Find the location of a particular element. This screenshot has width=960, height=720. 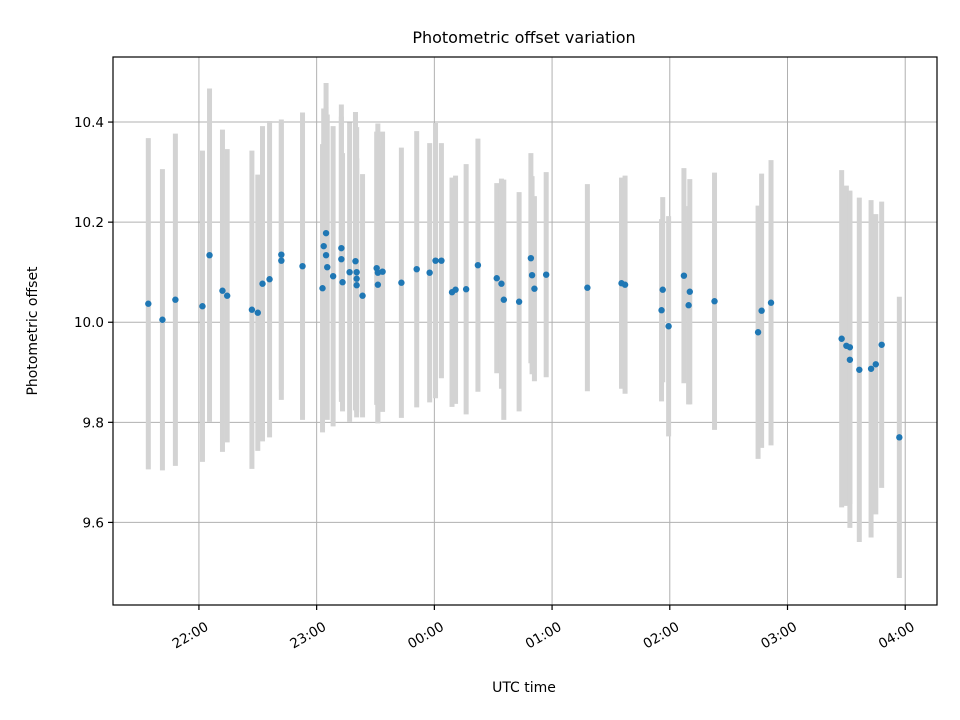

y-tick-label: 10.4 is located at coordinates (89, 123).